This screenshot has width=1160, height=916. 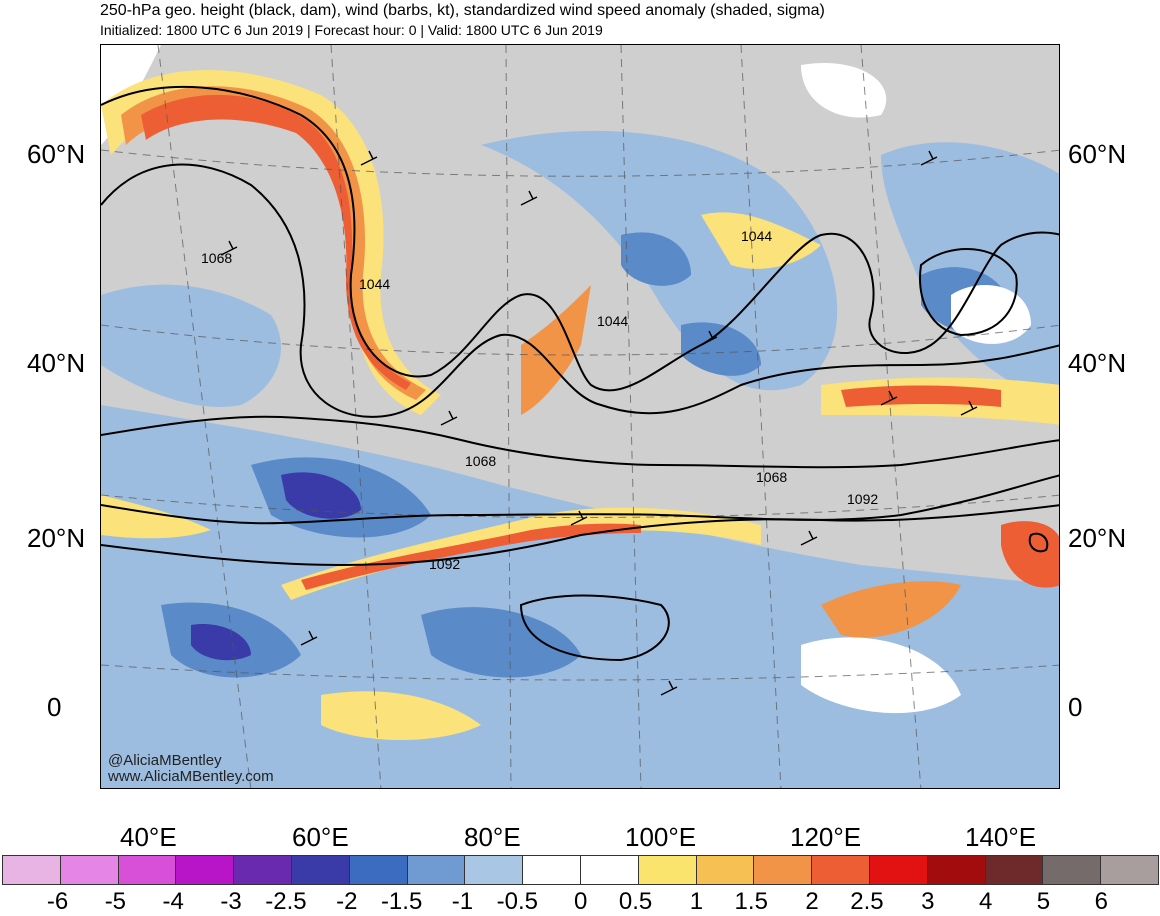 What do you see at coordinates (1097, 538) in the screenshot?
I see `lat-label-right: 20°N` at bounding box center [1097, 538].